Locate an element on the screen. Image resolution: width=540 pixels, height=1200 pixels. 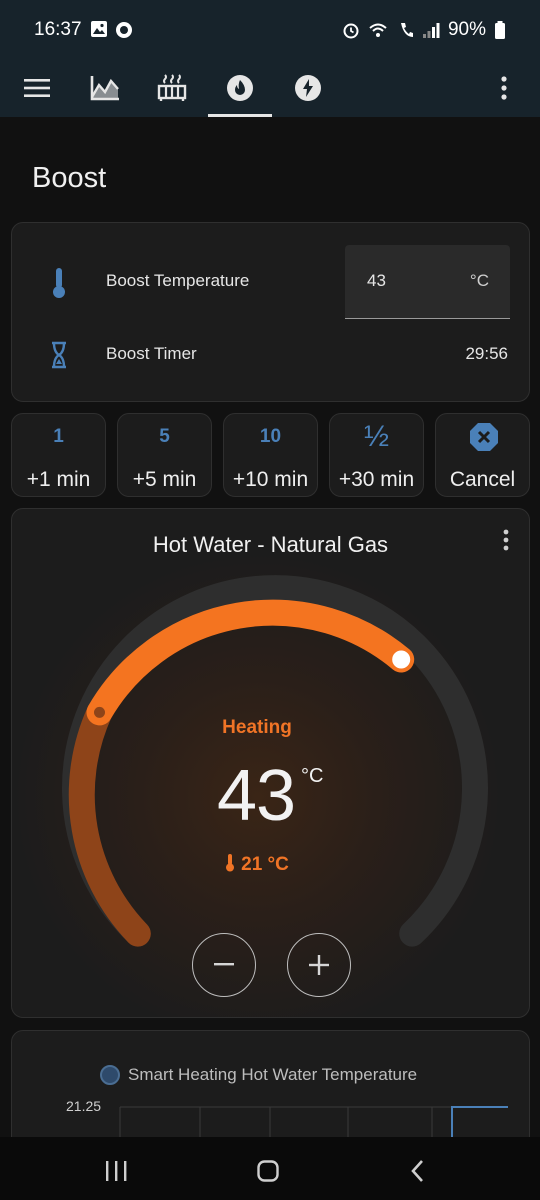
cancel-boost-button: Cancel is located at coordinates (482, 455).